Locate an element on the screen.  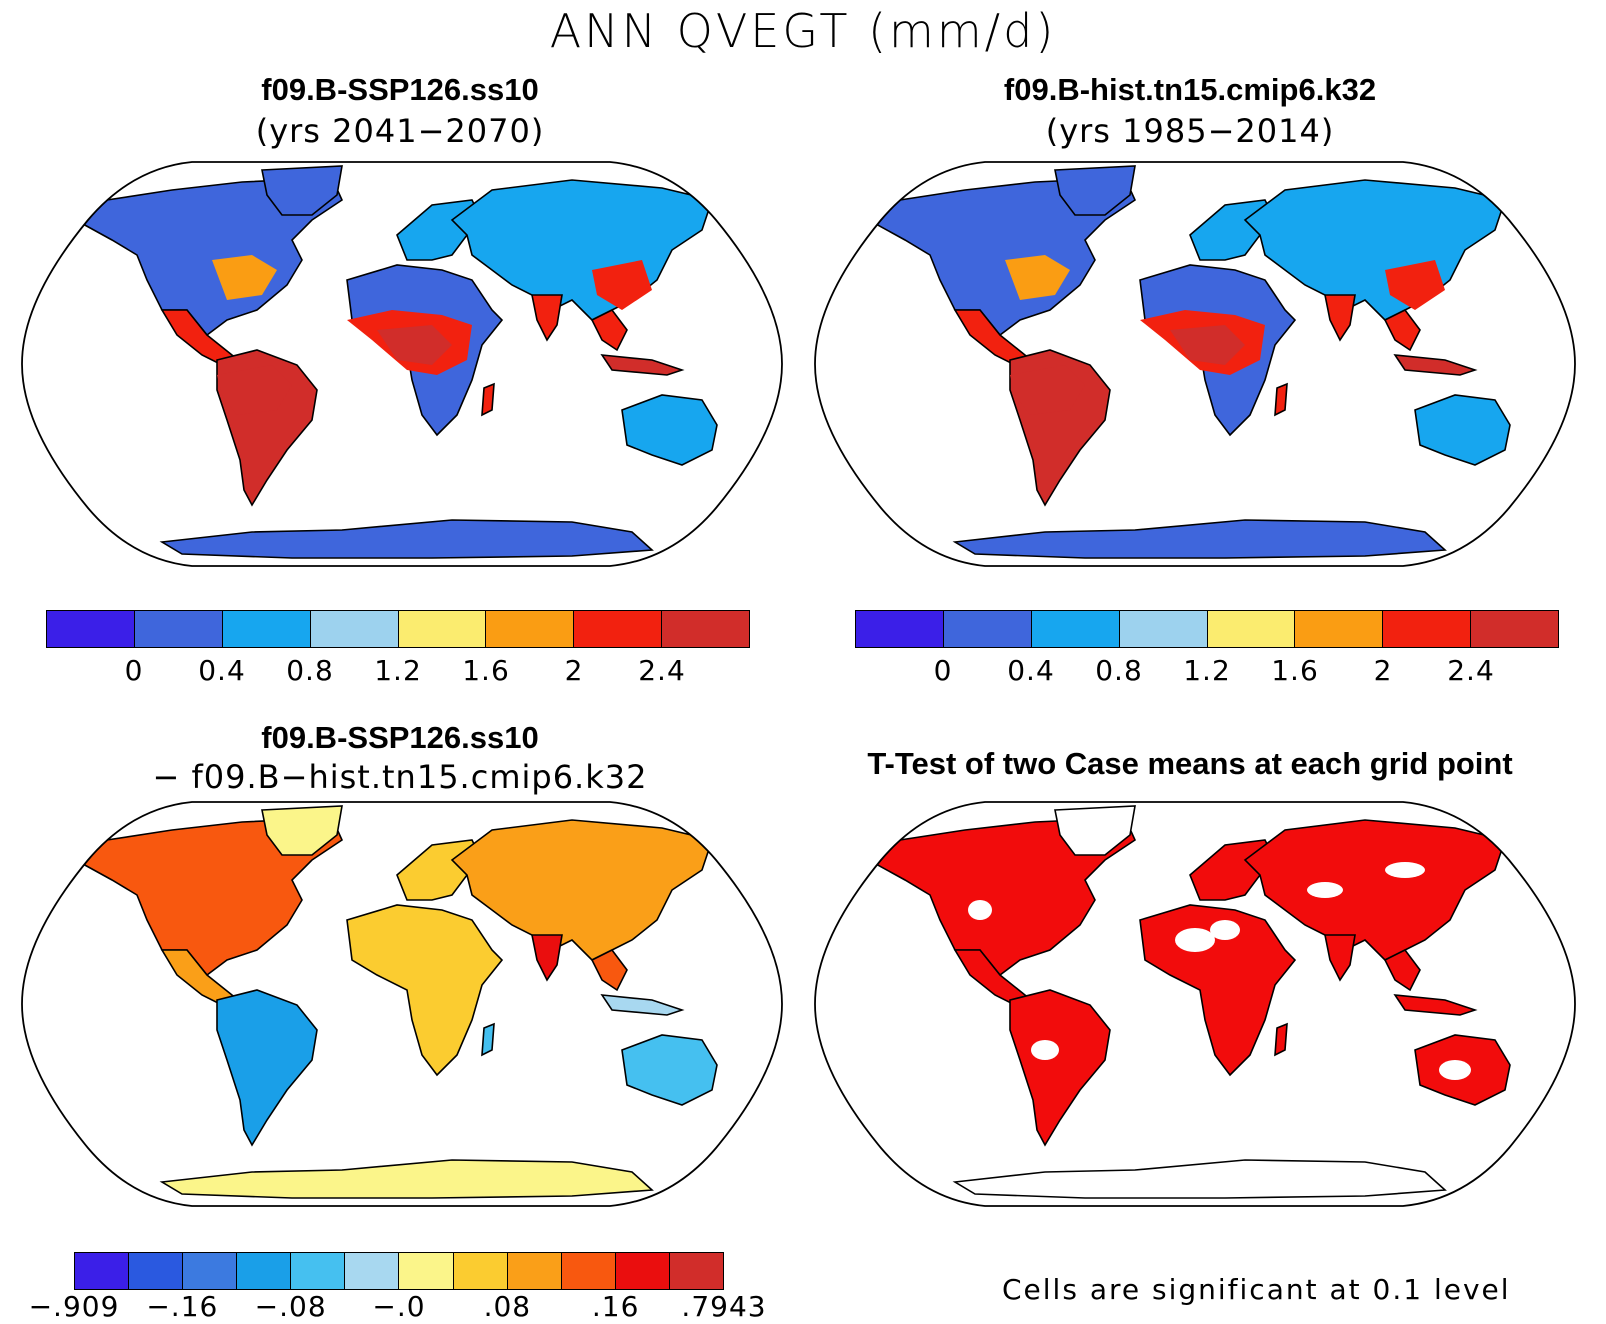
map-top-right is located at coordinates (1195, 364).